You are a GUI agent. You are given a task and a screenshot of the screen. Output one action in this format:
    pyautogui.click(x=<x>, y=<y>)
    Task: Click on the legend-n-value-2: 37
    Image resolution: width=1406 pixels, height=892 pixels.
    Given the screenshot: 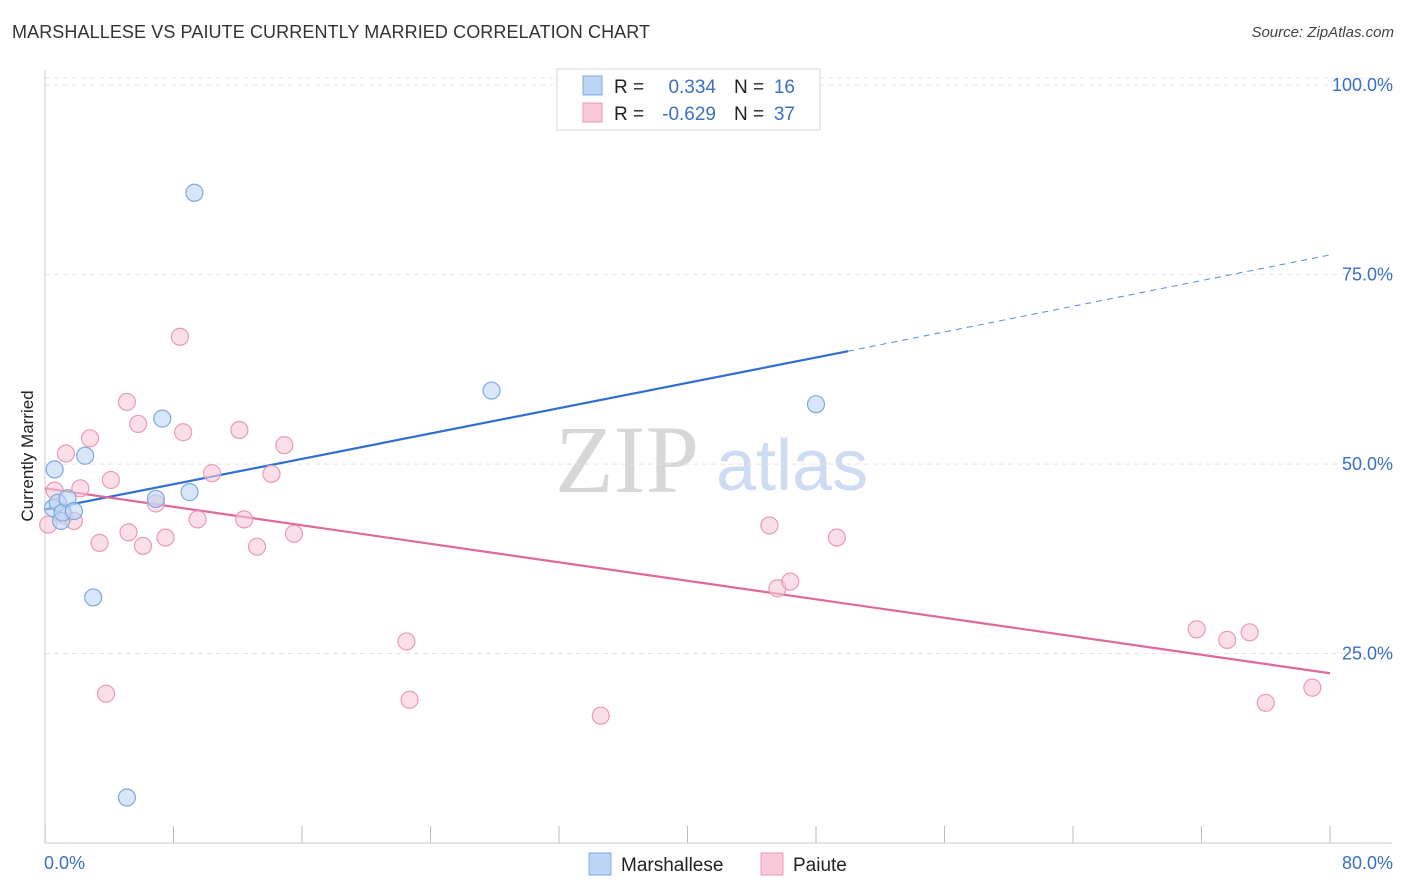 What is the action you would take?
    pyautogui.click(x=784, y=114)
    